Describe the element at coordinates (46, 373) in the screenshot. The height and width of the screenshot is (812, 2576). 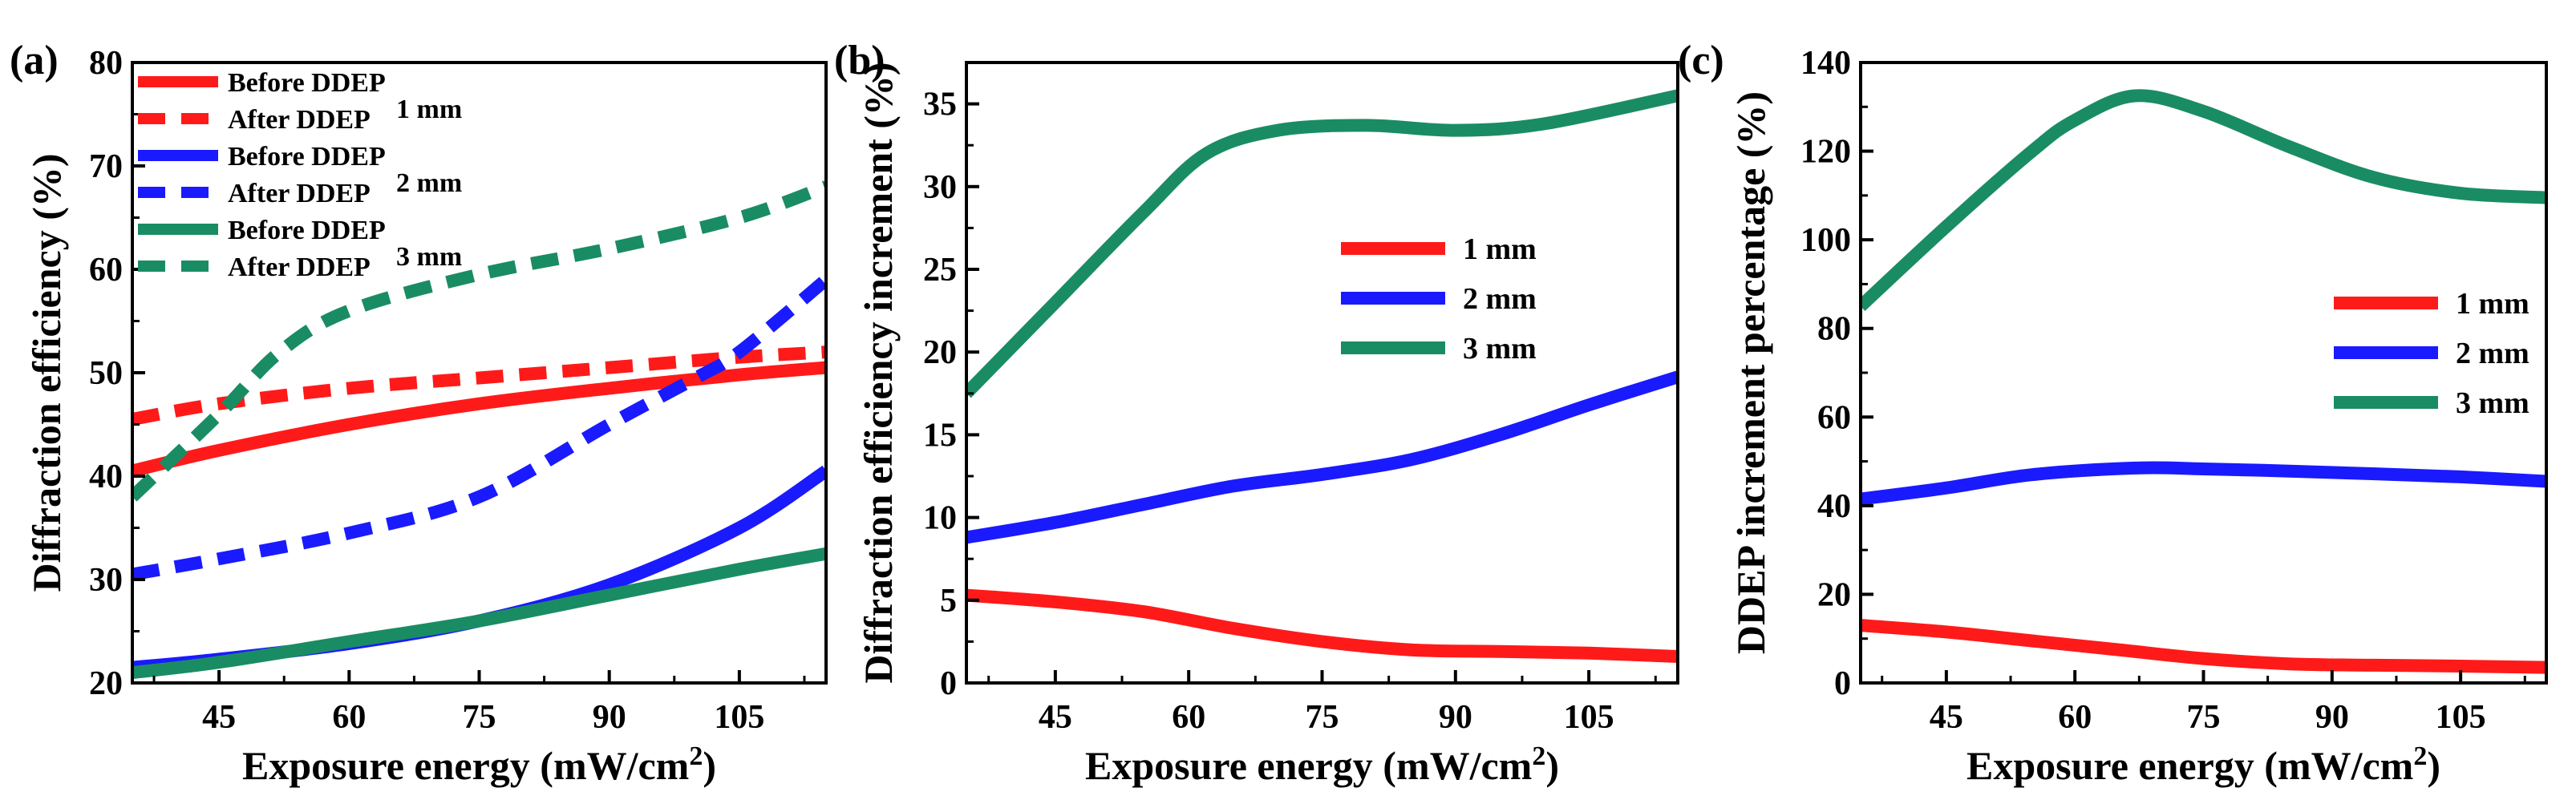
I see `y-axis-title: Diffraction efficiency (%)` at that location.